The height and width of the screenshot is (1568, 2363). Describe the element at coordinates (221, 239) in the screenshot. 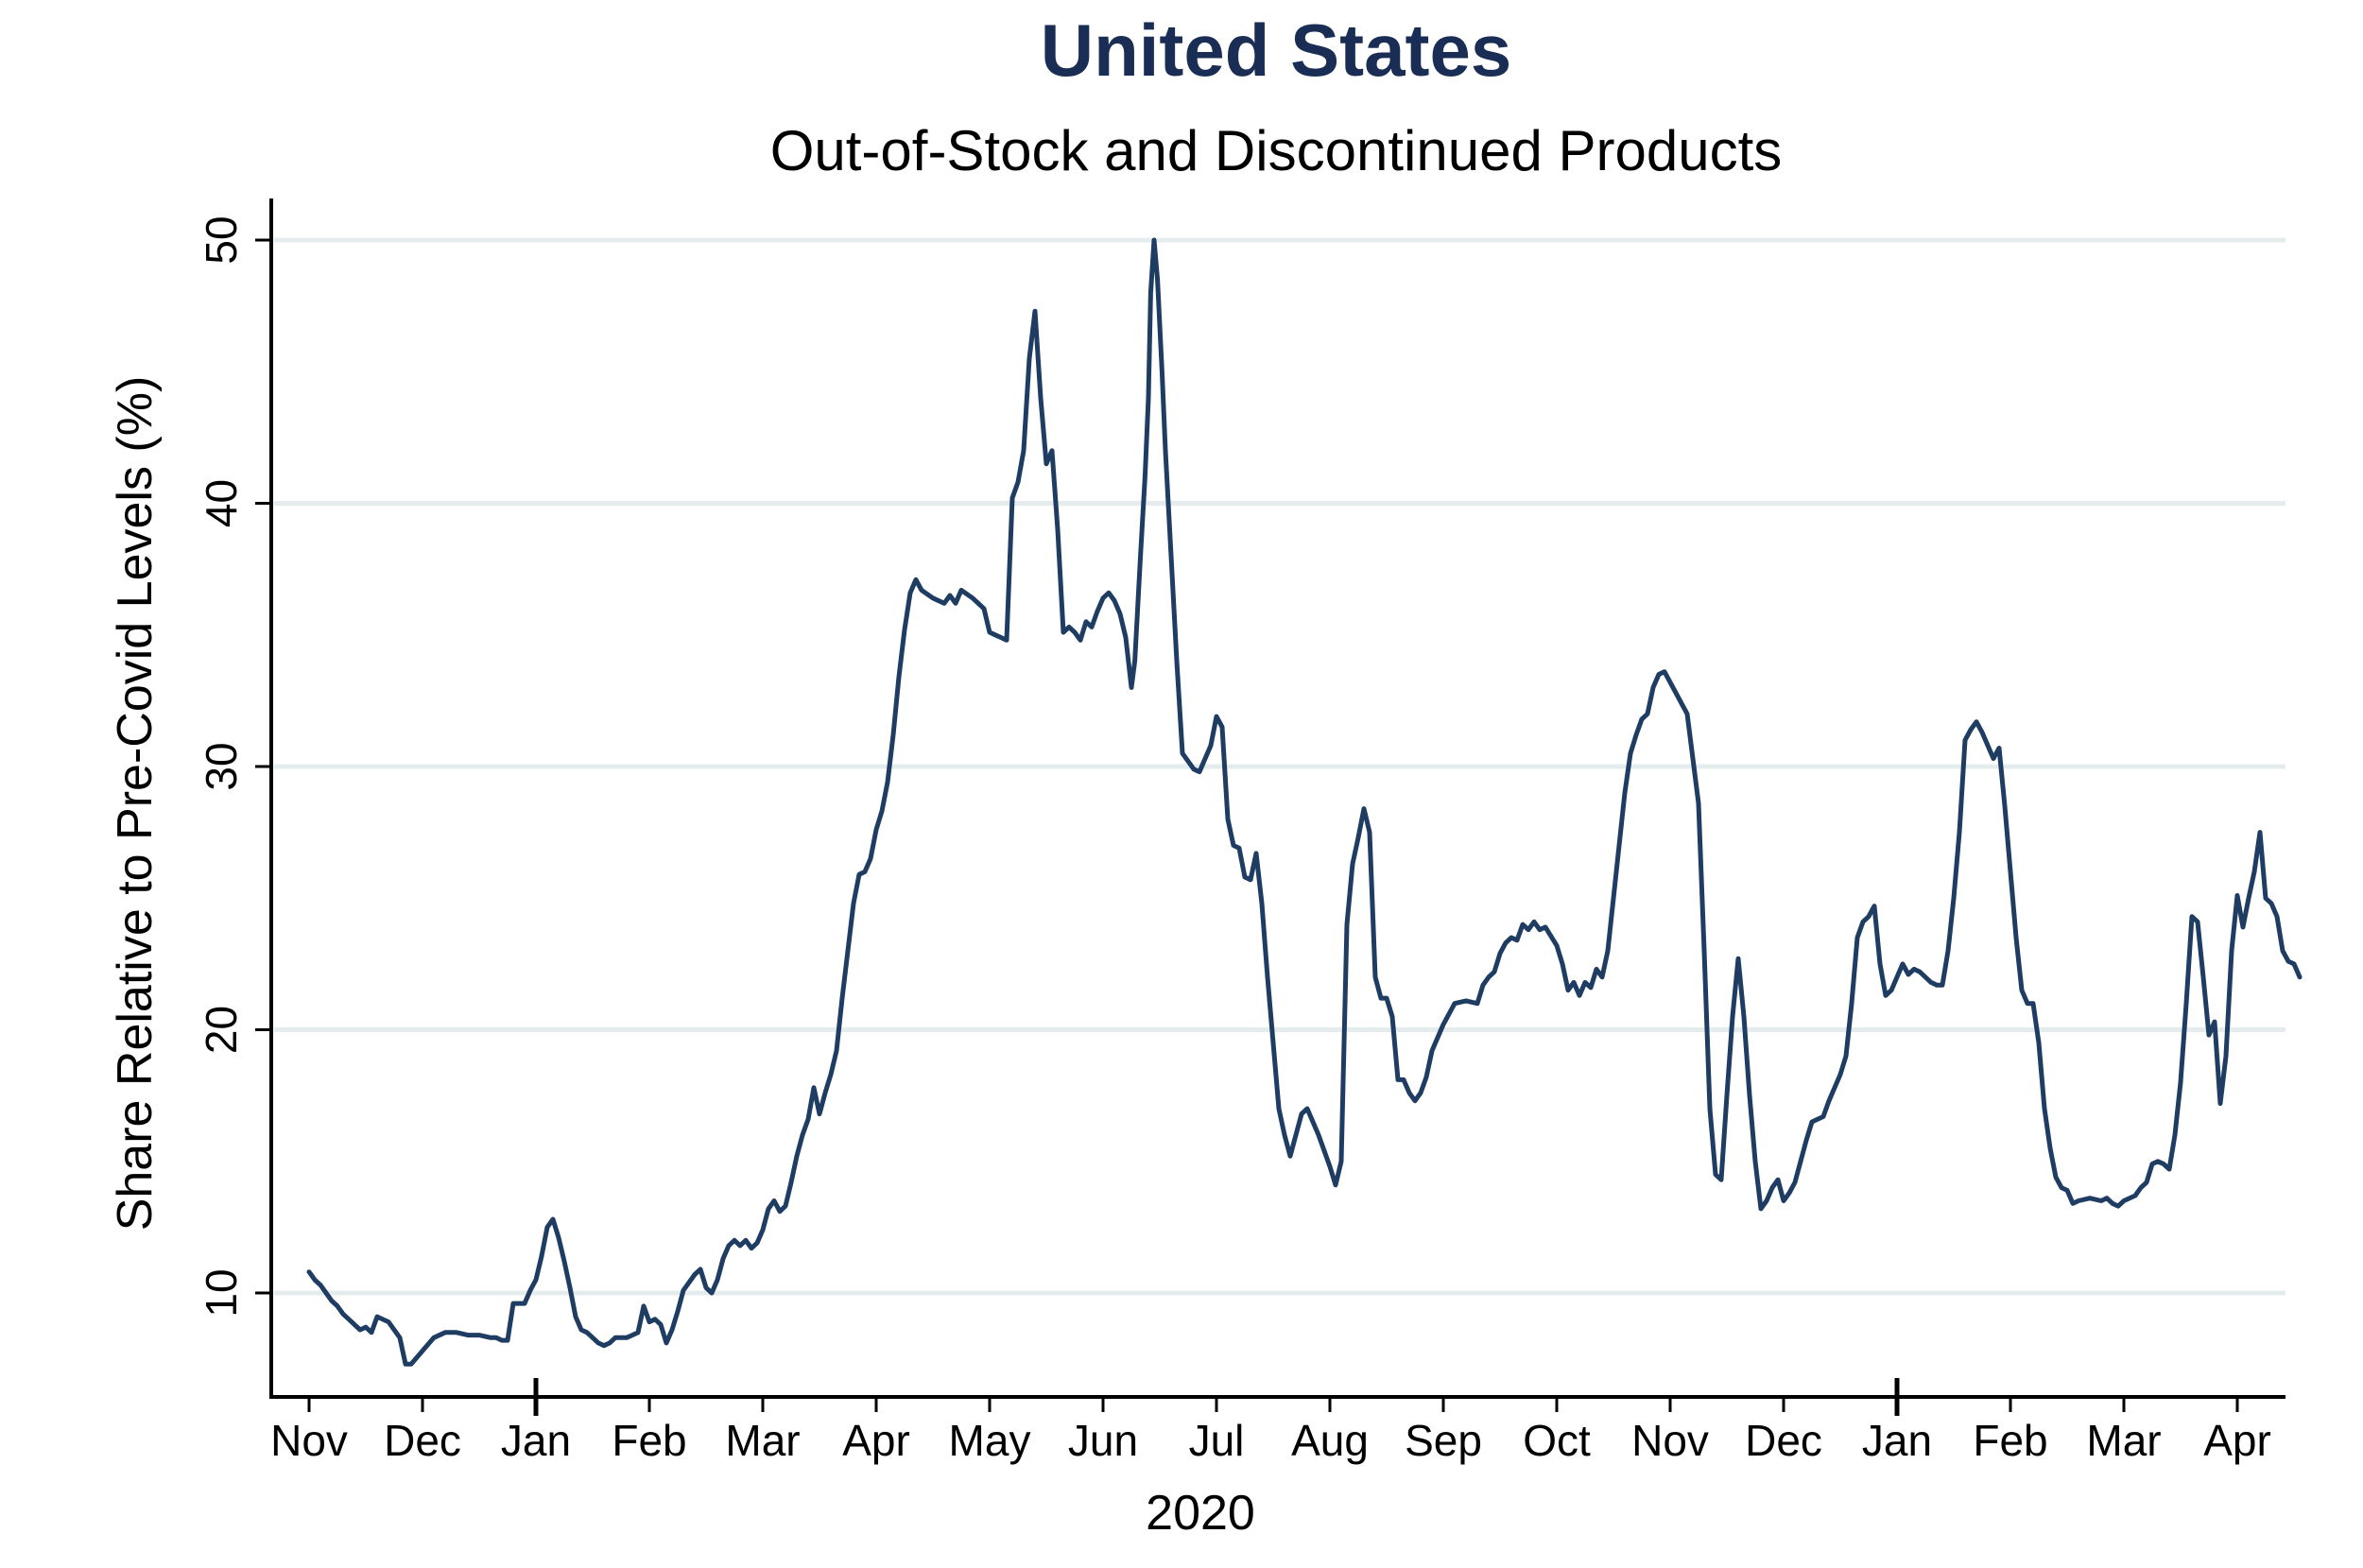

I see `y-tick-label: 50` at that location.